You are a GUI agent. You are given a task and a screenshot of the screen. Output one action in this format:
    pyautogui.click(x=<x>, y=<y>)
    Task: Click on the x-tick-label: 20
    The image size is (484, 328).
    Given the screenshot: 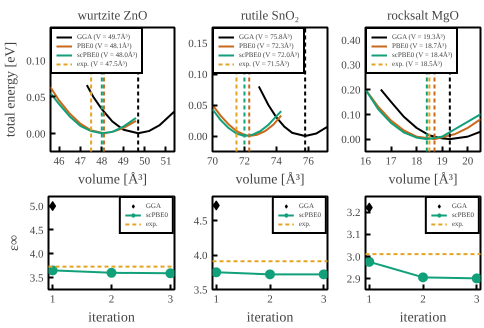 What is the action you would take?
    pyautogui.click(x=468, y=162)
    